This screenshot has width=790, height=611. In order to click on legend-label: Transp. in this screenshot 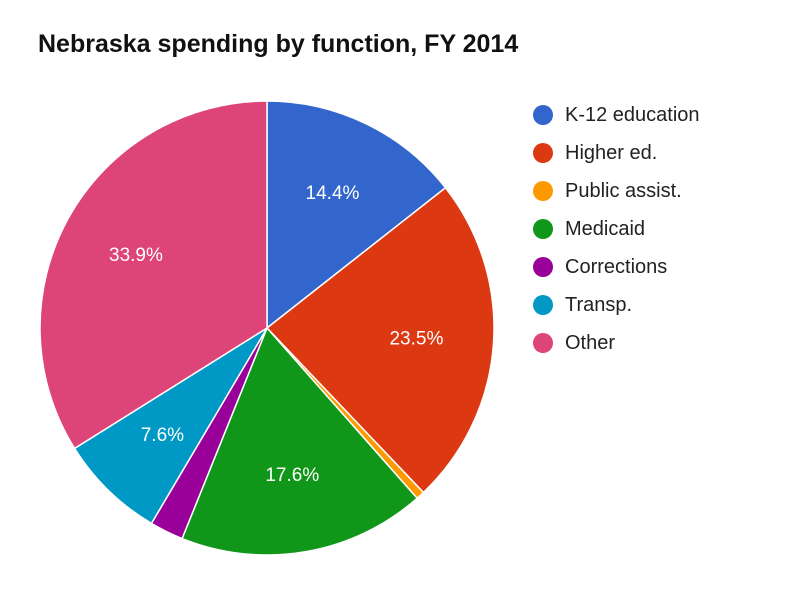, I will do `click(599, 304)`.